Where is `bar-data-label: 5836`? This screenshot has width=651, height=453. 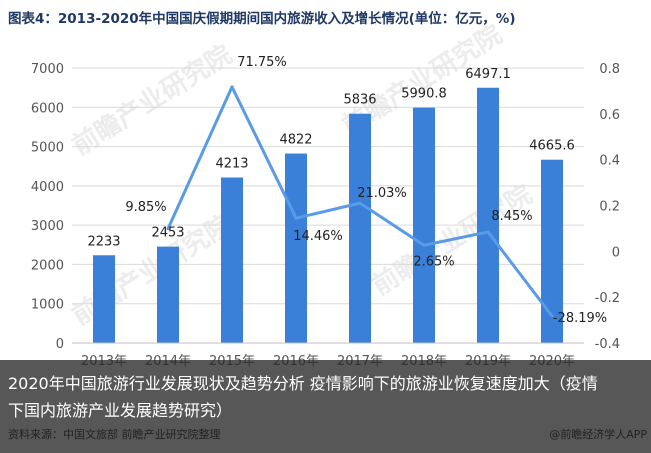
bar-data-label: 5836 is located at coordinates (359, 100).